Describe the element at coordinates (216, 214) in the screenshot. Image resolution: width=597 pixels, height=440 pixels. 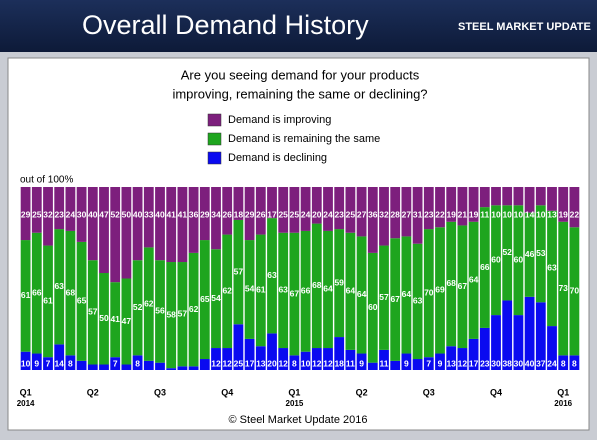
I see `value-label: 34` at that location.